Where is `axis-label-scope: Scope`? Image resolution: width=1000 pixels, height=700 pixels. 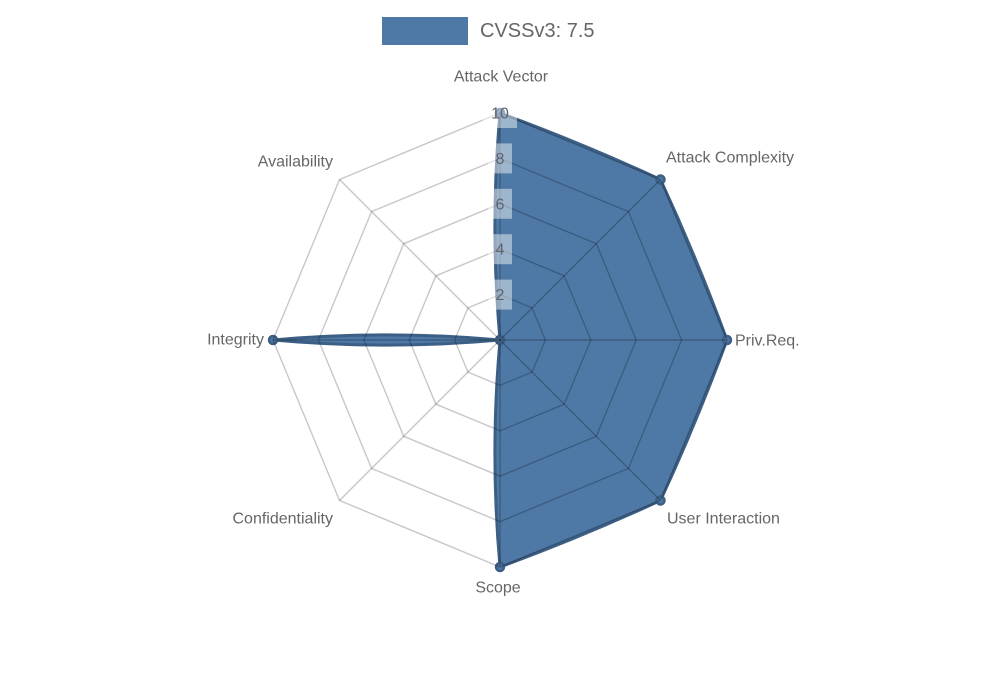 axis-label-scope: Scope is located at coordinates (497, 588).